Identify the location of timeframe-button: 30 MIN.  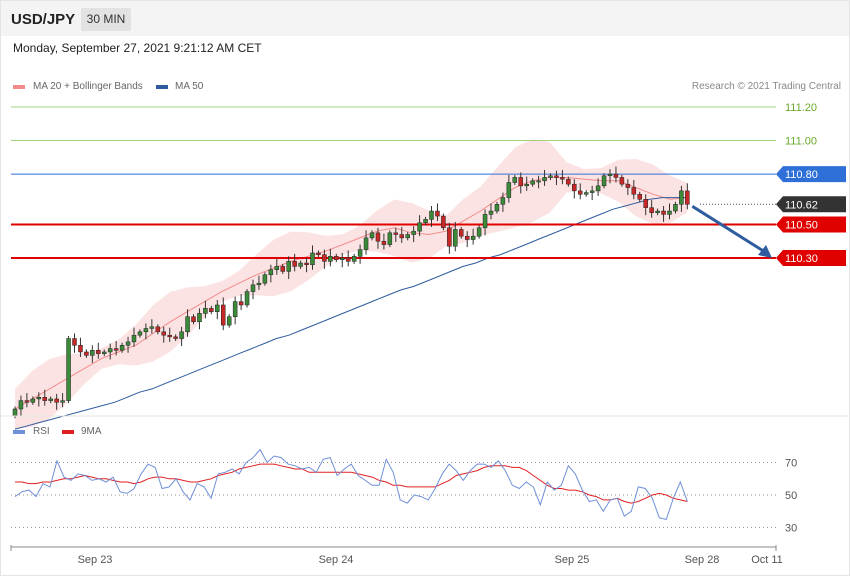
(106, 19).